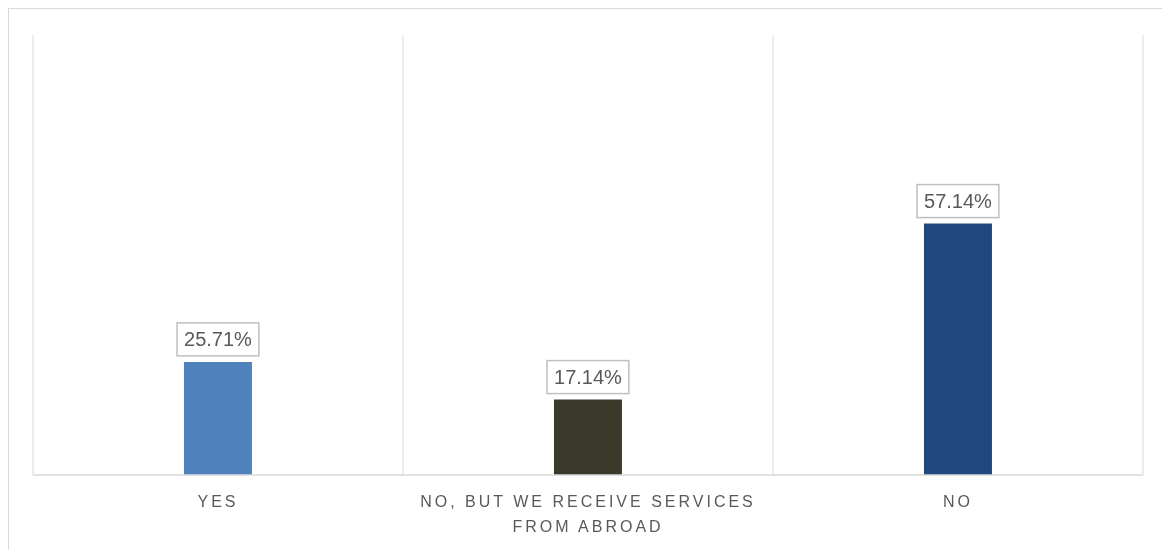  Describe the element at coordinates (588, 377) in the screenshot. I see `data-label: 17.14%` at that location.